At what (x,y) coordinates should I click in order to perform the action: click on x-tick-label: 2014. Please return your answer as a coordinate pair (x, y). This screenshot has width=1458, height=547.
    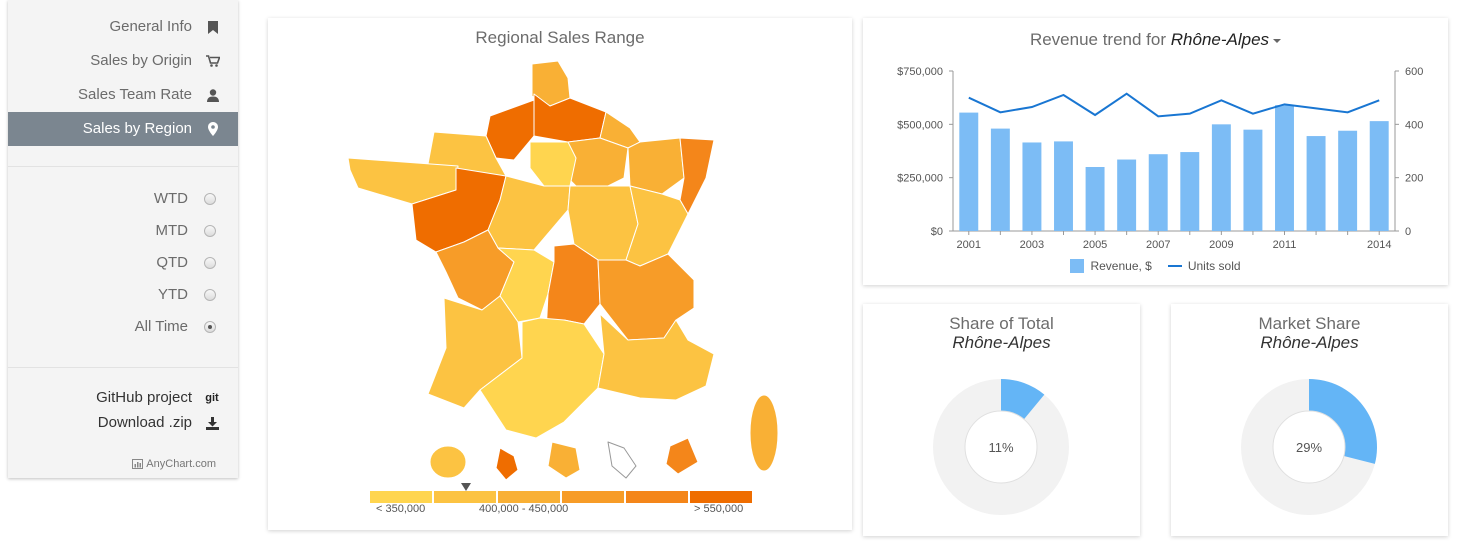
    Looking at the image, I should click on (1379, 245).